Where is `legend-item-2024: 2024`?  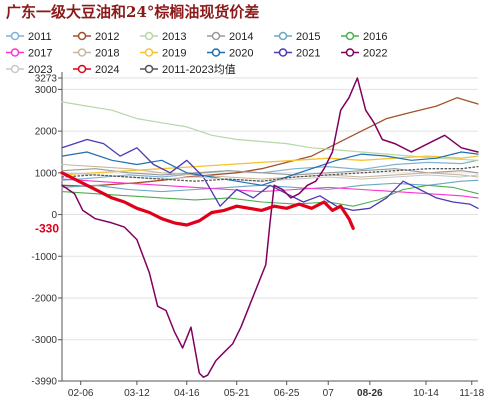 legend-item-2024: 2024 is located at coordinates (96, 70).